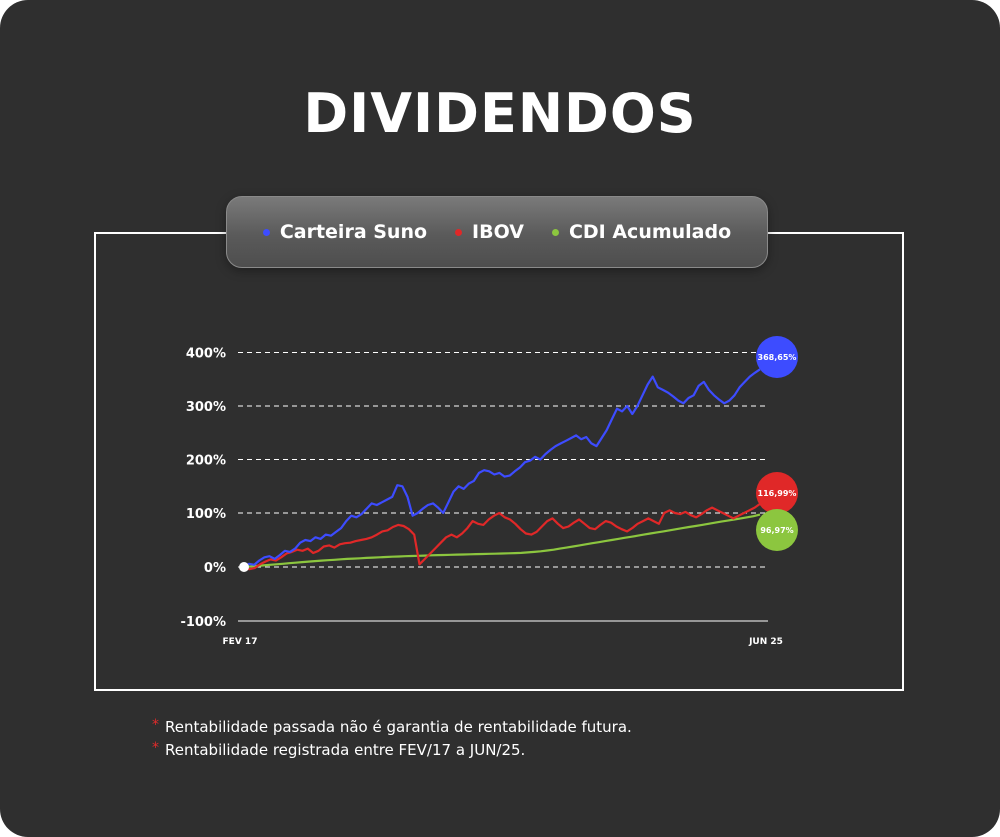 Image resolution: width=1000 pixels, height=837 pixels. What do you see at coordinates (500, 113) in the screenshot?
I see `page-title: DIVIDENDOS` at bounding box center [500, 113].